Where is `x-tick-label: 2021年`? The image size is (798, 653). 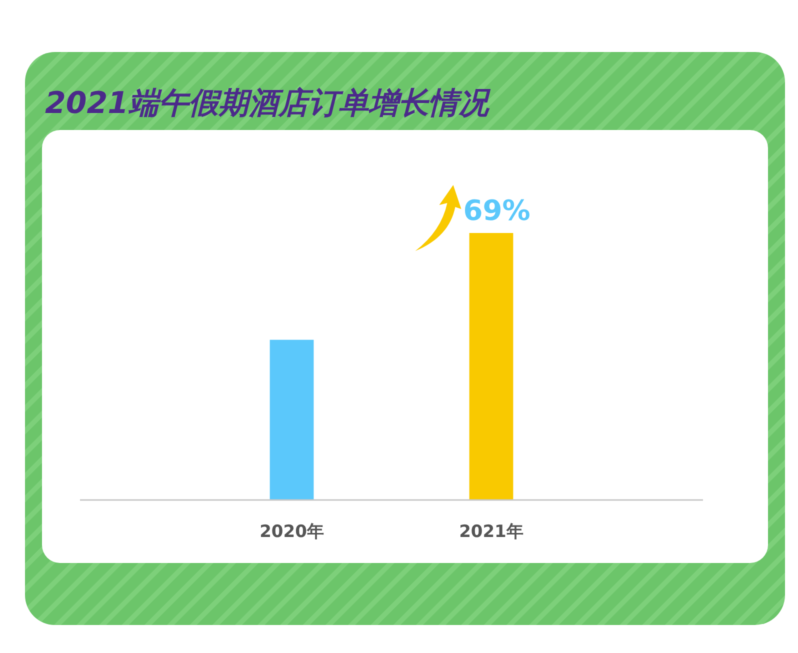 x-tick-label: 2021年 is located at coordinates (491, 532).